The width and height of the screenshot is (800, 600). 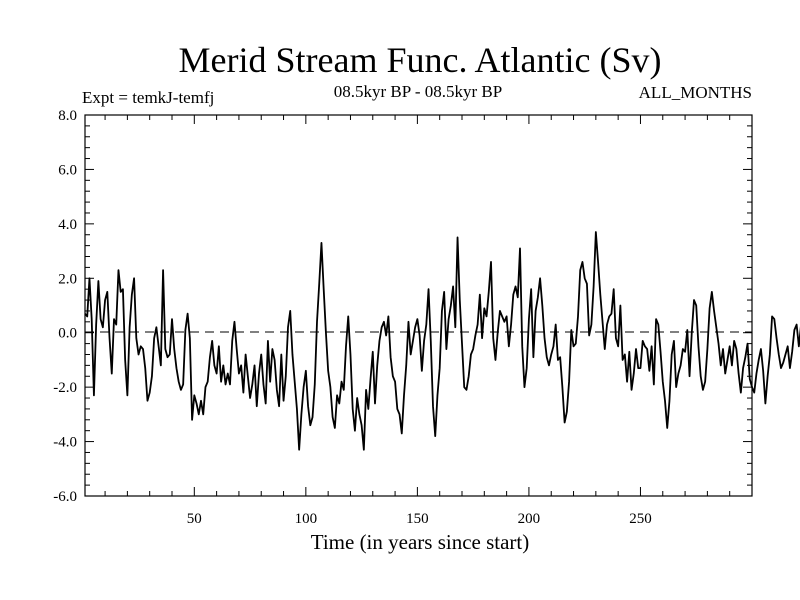 I want to click on y-tick-label: -6.0, so click(x=65, y=497).